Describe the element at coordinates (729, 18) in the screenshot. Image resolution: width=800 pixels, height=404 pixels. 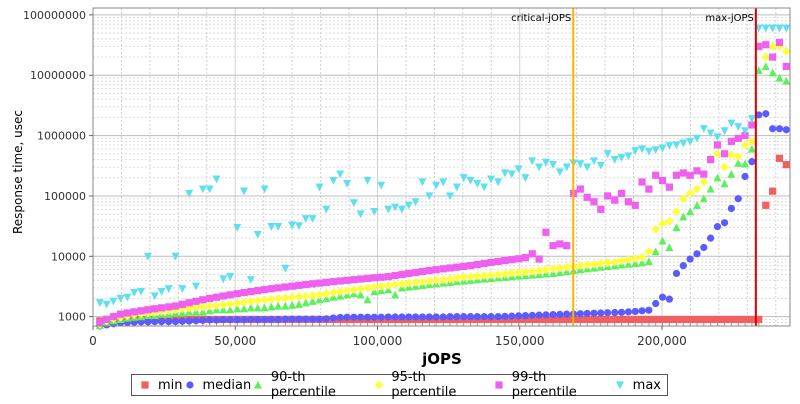
I see `annotation-label: max-jOPS` at that location.